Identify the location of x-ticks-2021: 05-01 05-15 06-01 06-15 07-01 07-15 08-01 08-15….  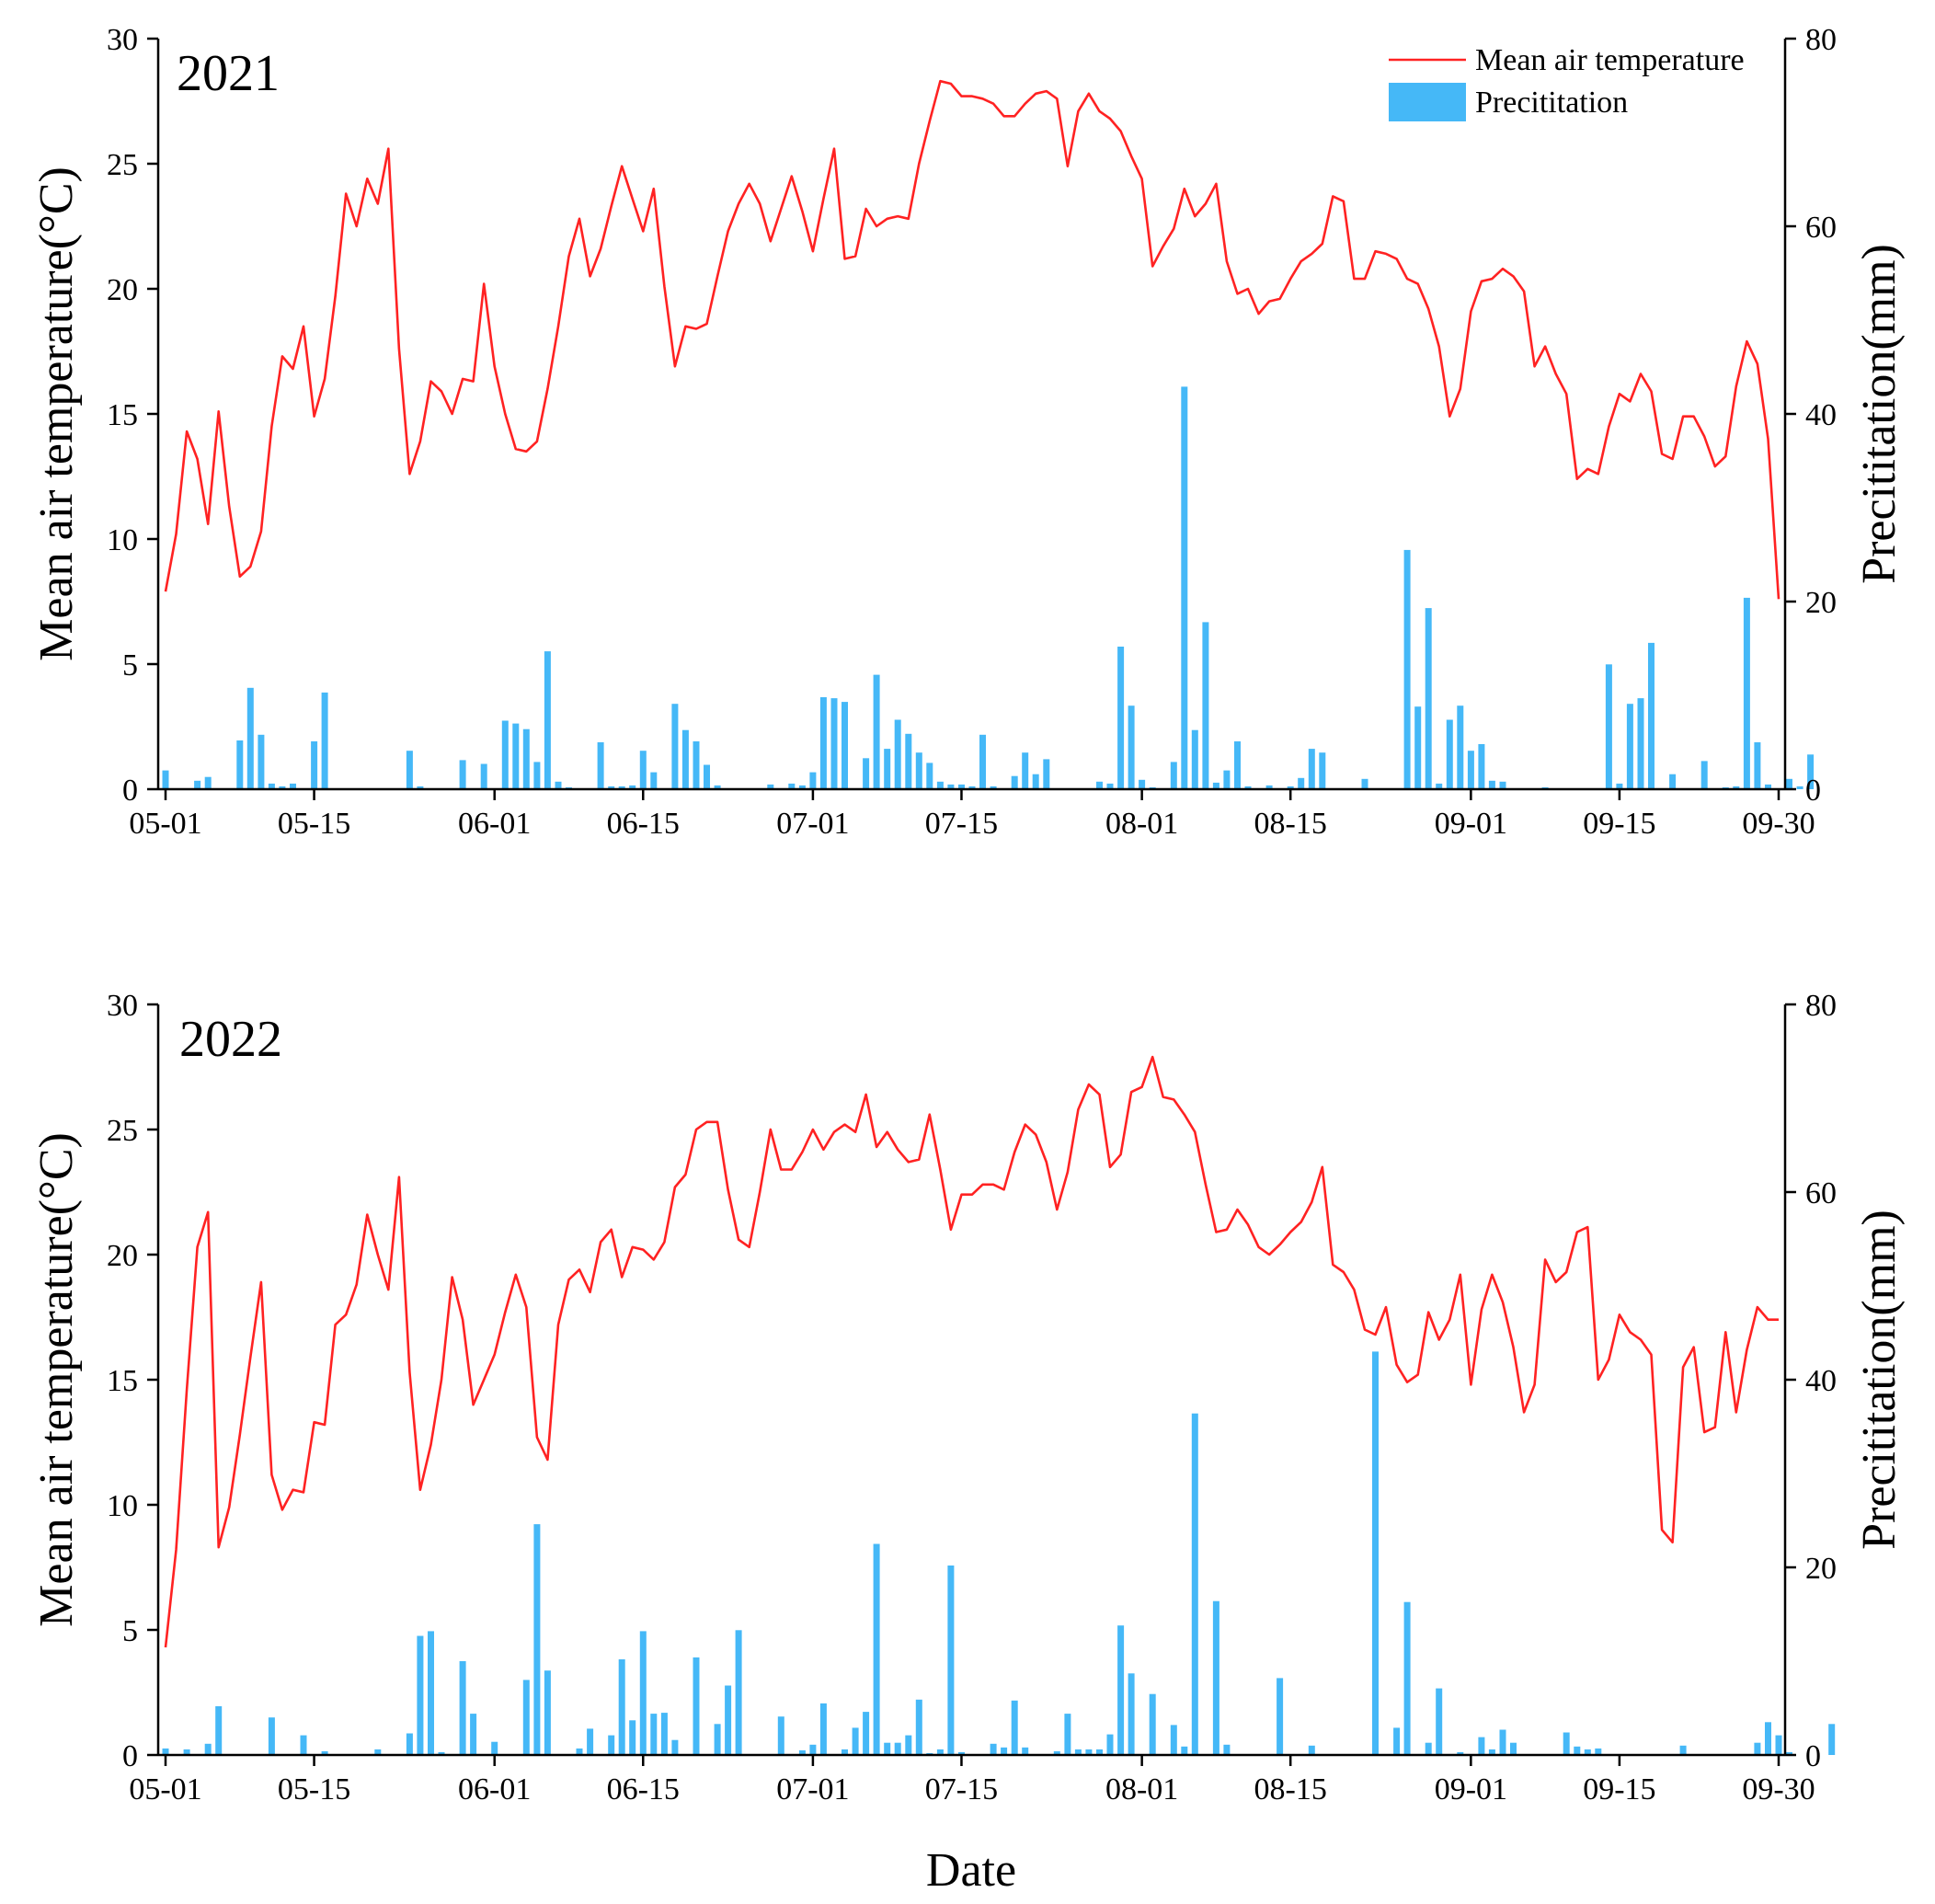
(972, 815).